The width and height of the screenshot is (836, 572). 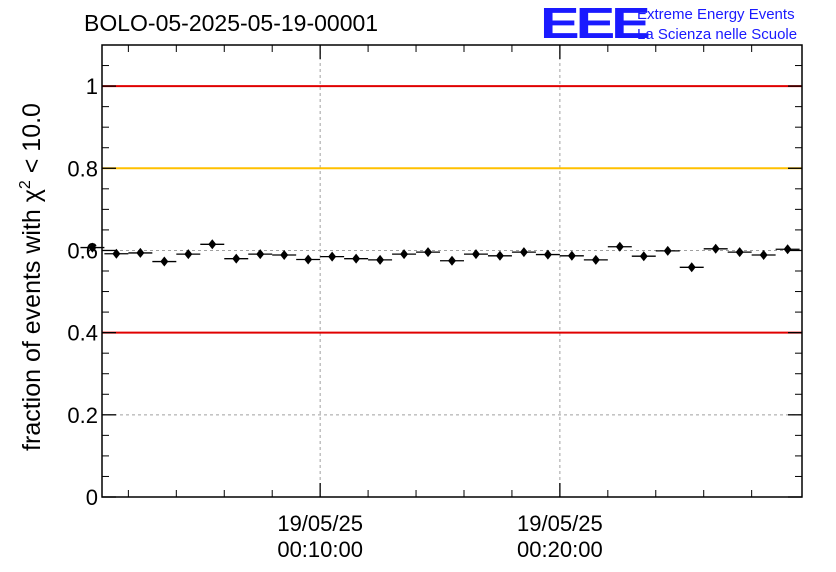 I want to click on logo-text-line1: Extreme Energy Events, so click(x=716, y=14).